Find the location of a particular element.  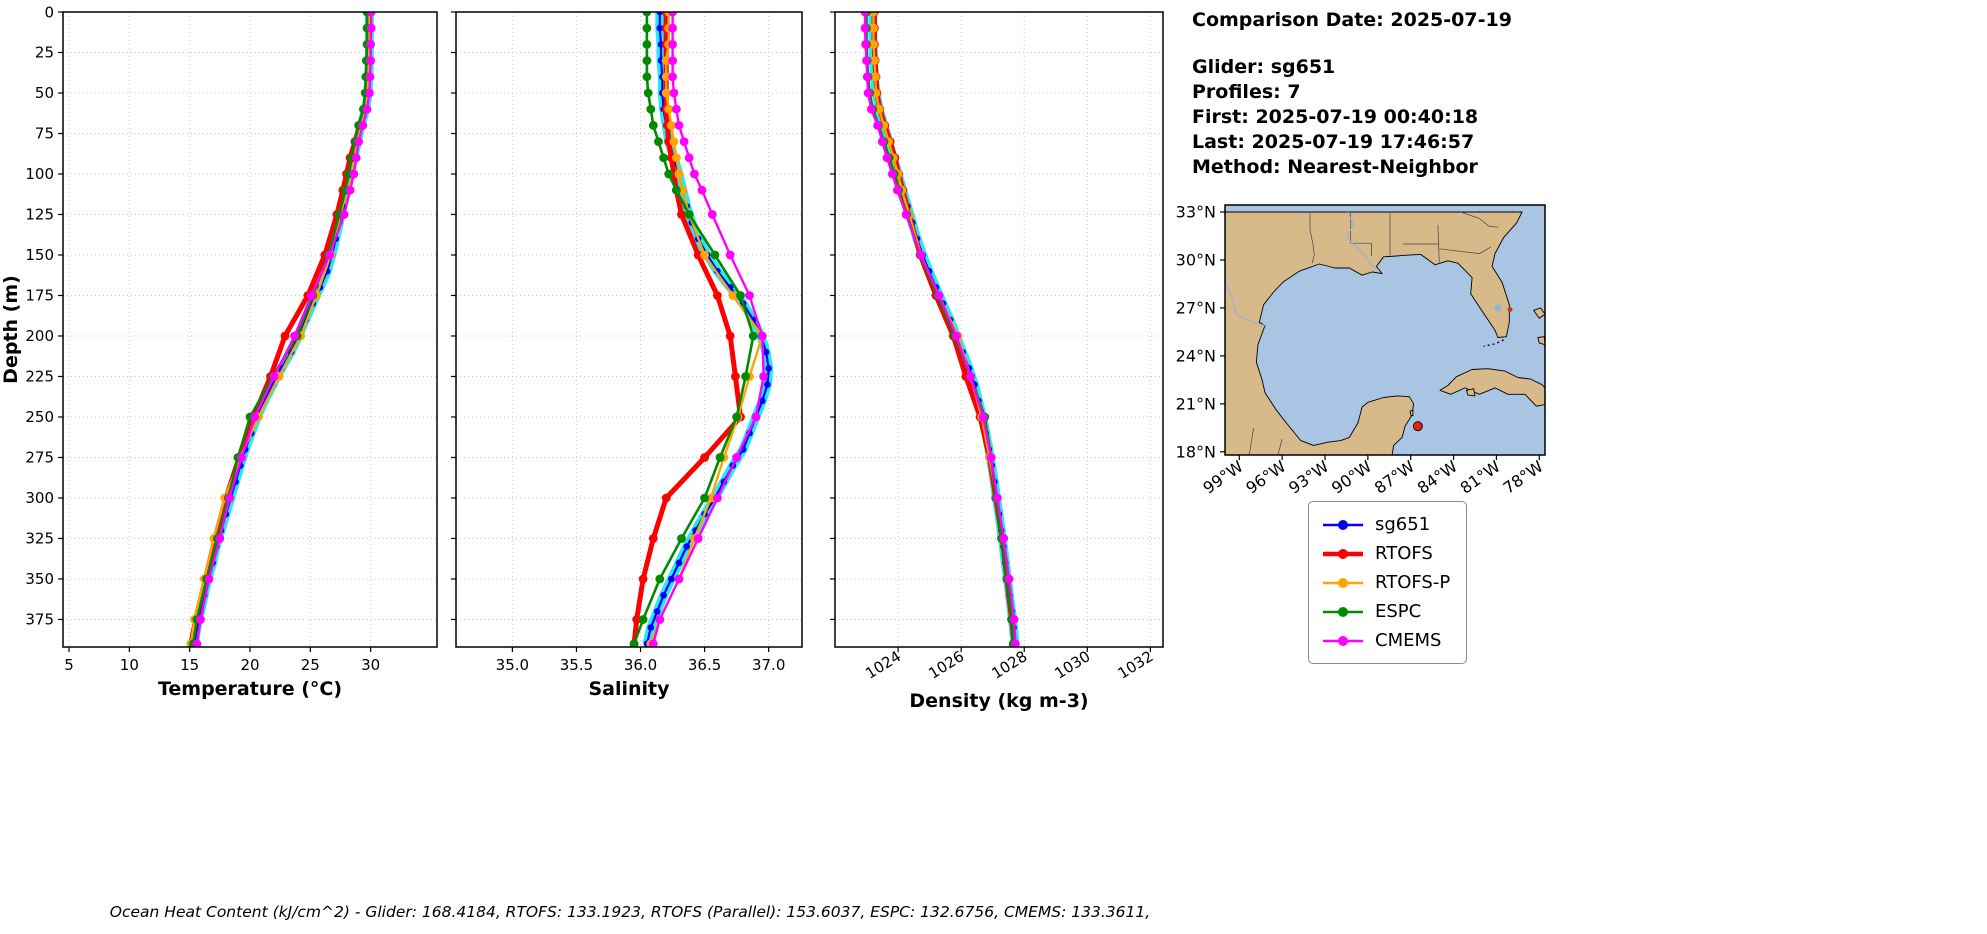

legend: sg651 RTOFS RTOFS-P ESPC CMEMS is located at coordinates (1388, 582).